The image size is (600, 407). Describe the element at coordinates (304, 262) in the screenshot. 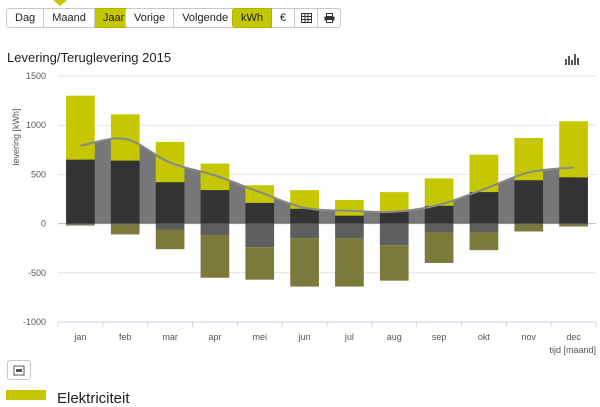

I see `bar-jun-return` at that location.